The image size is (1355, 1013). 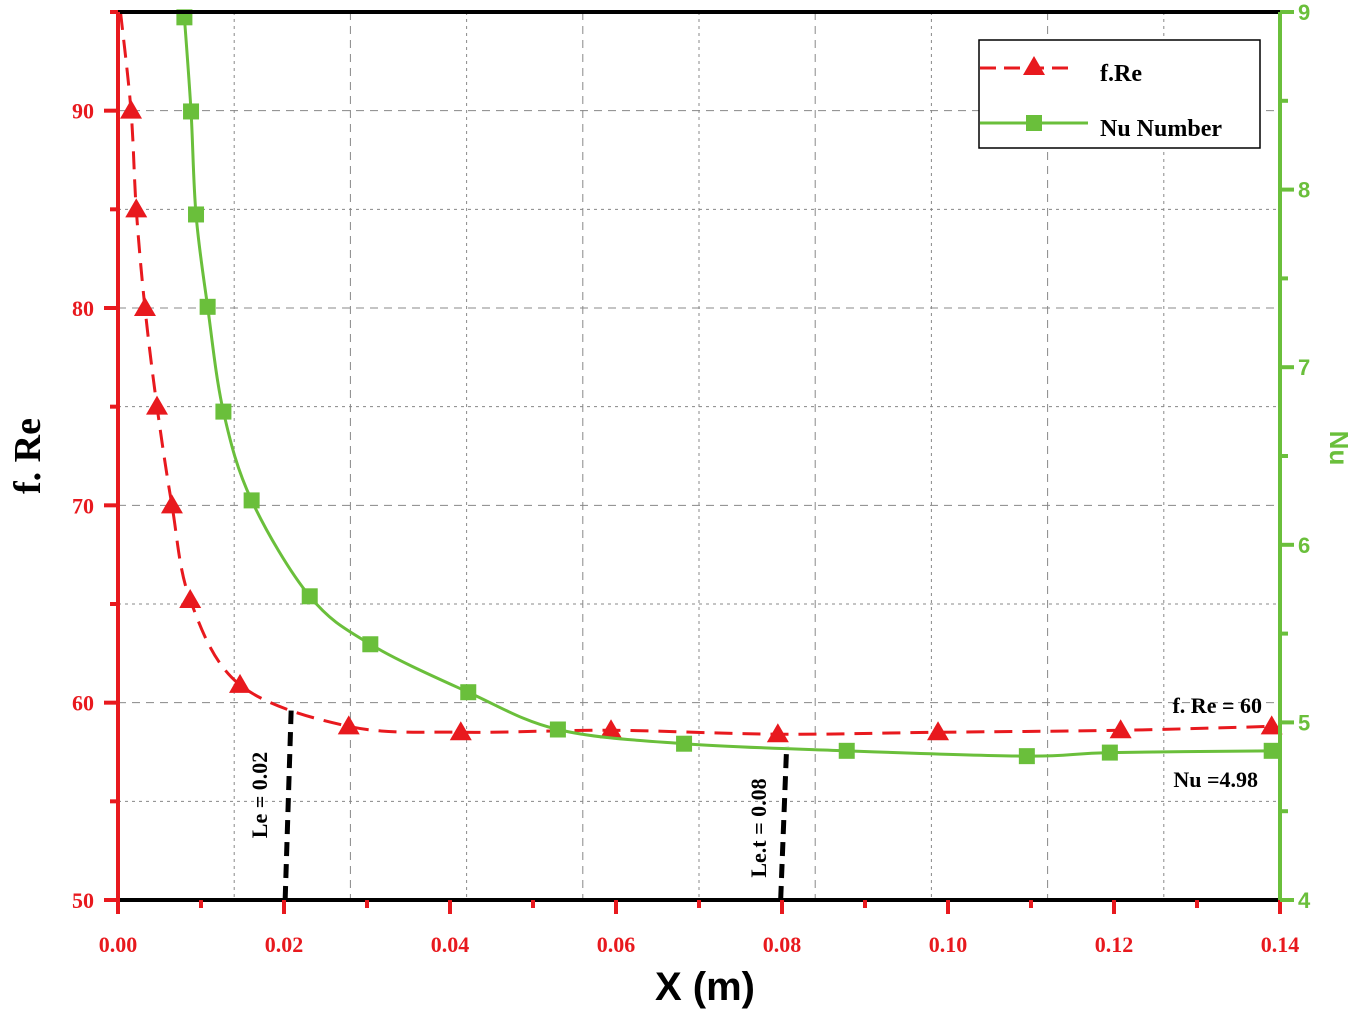 What do you see at coordinates (1304, 900) in the screenshot?
I see `y-right-tick-label: 4` at bounding box center [1304, 900].